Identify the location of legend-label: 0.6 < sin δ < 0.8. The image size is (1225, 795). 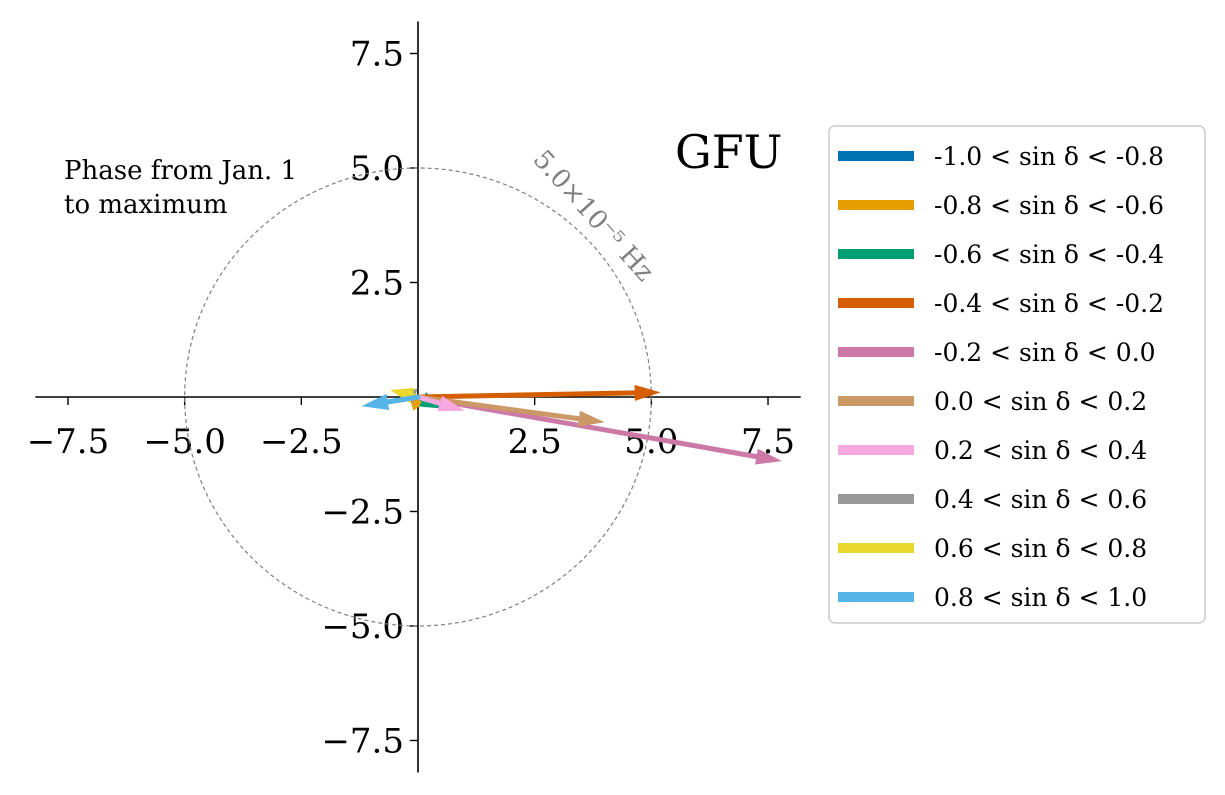
(1040, 548).